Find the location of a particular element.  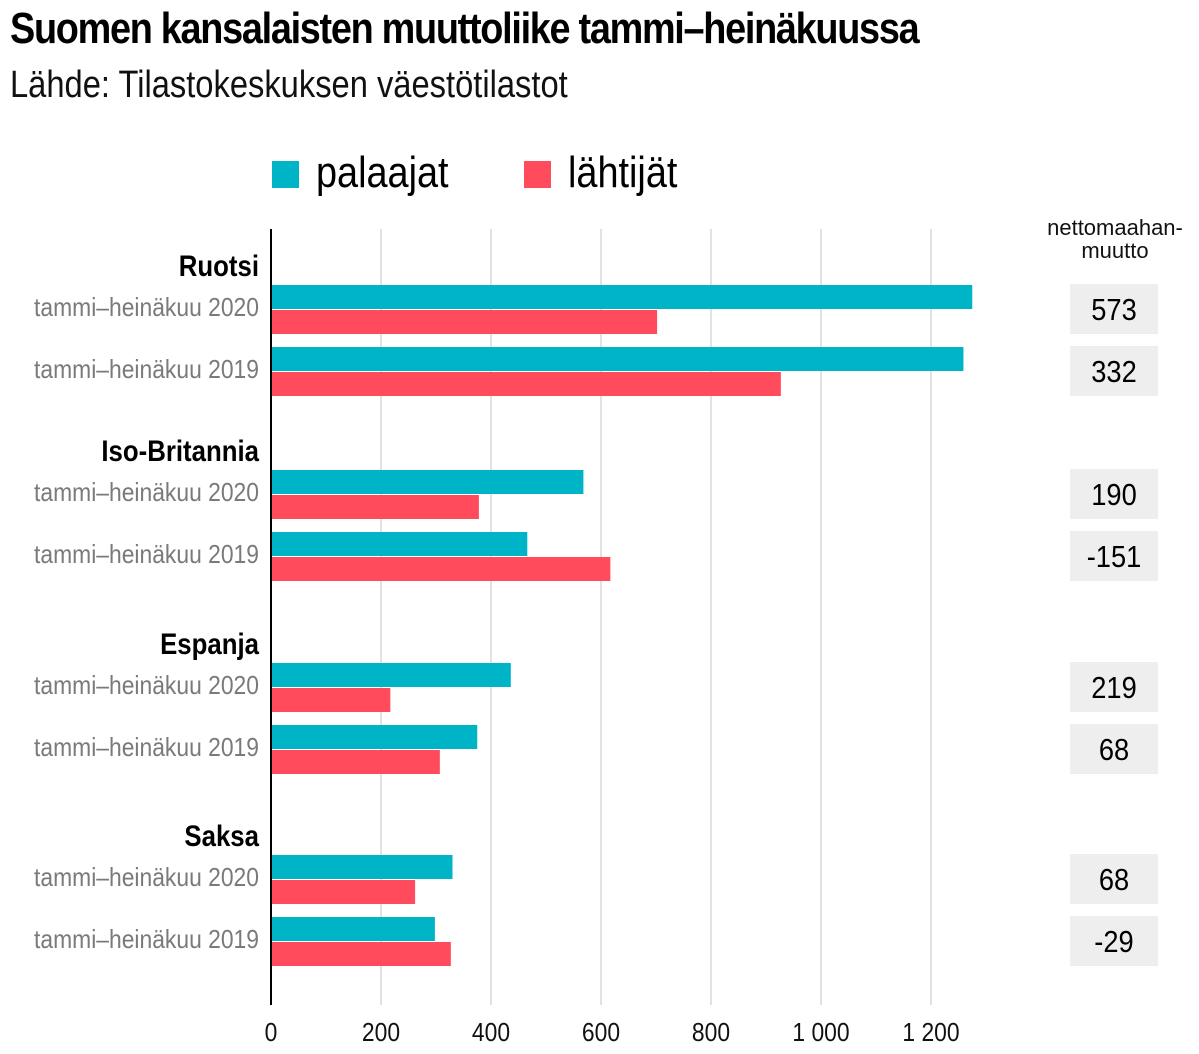

group-label: Ruotsi is located at coordinates (219, 265).